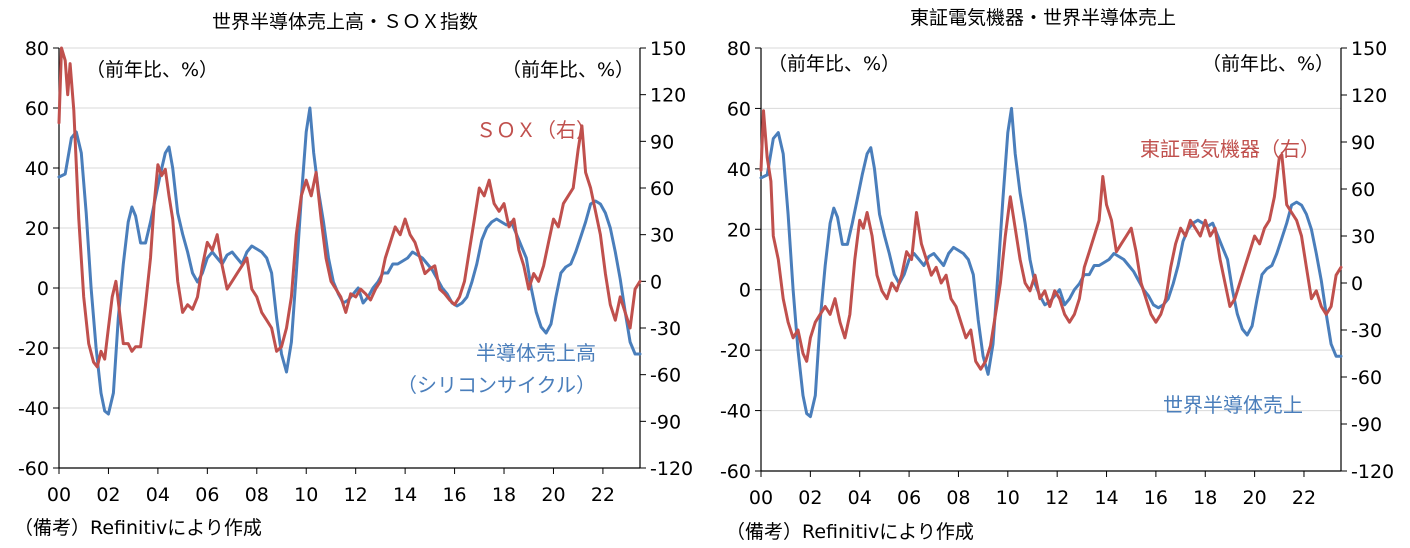 This screenshot has height=548, width=1410. What do you see at coordinates (1043, 18) in the screenshot?
I see `chart-title: 東証電気機器・世界半導体売上` at bounding box center [1043, 18].